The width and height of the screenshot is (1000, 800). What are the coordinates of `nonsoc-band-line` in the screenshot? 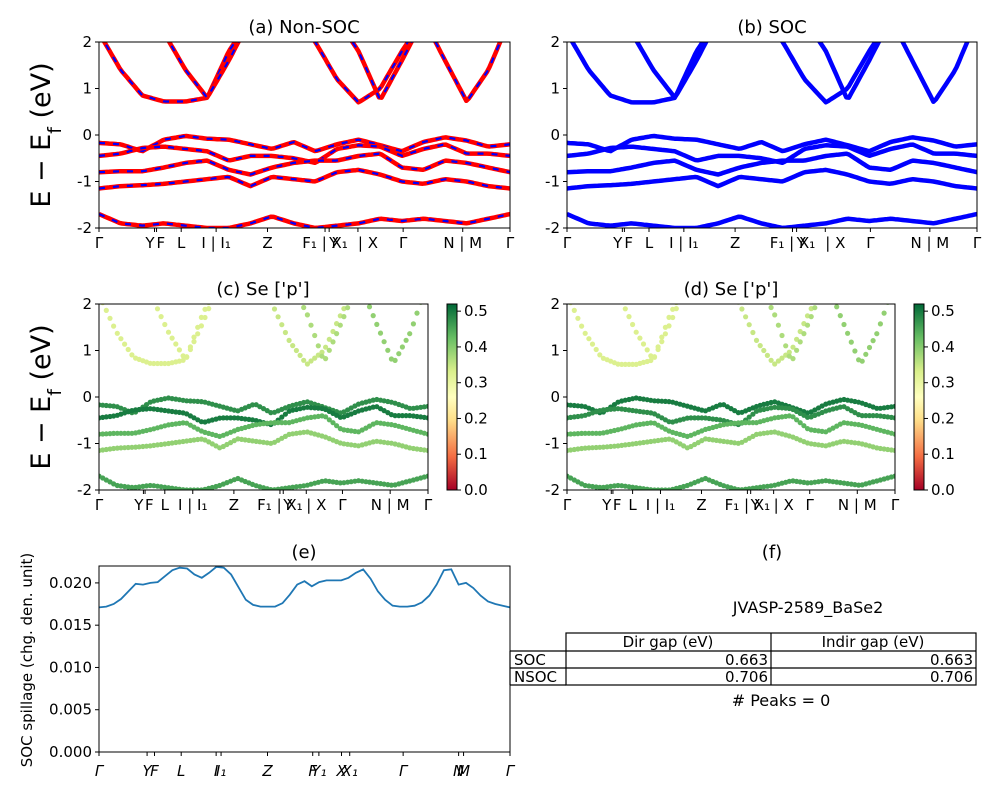 It's located at (304, 164).